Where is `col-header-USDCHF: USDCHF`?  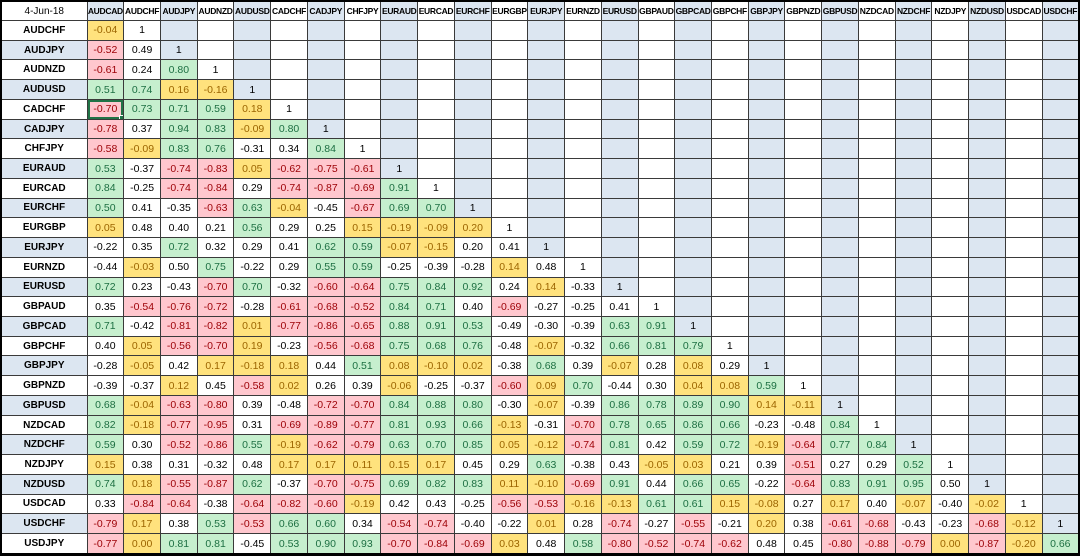
col-header-USDCHF: USDCHF is located at coordinates (1060, 10).